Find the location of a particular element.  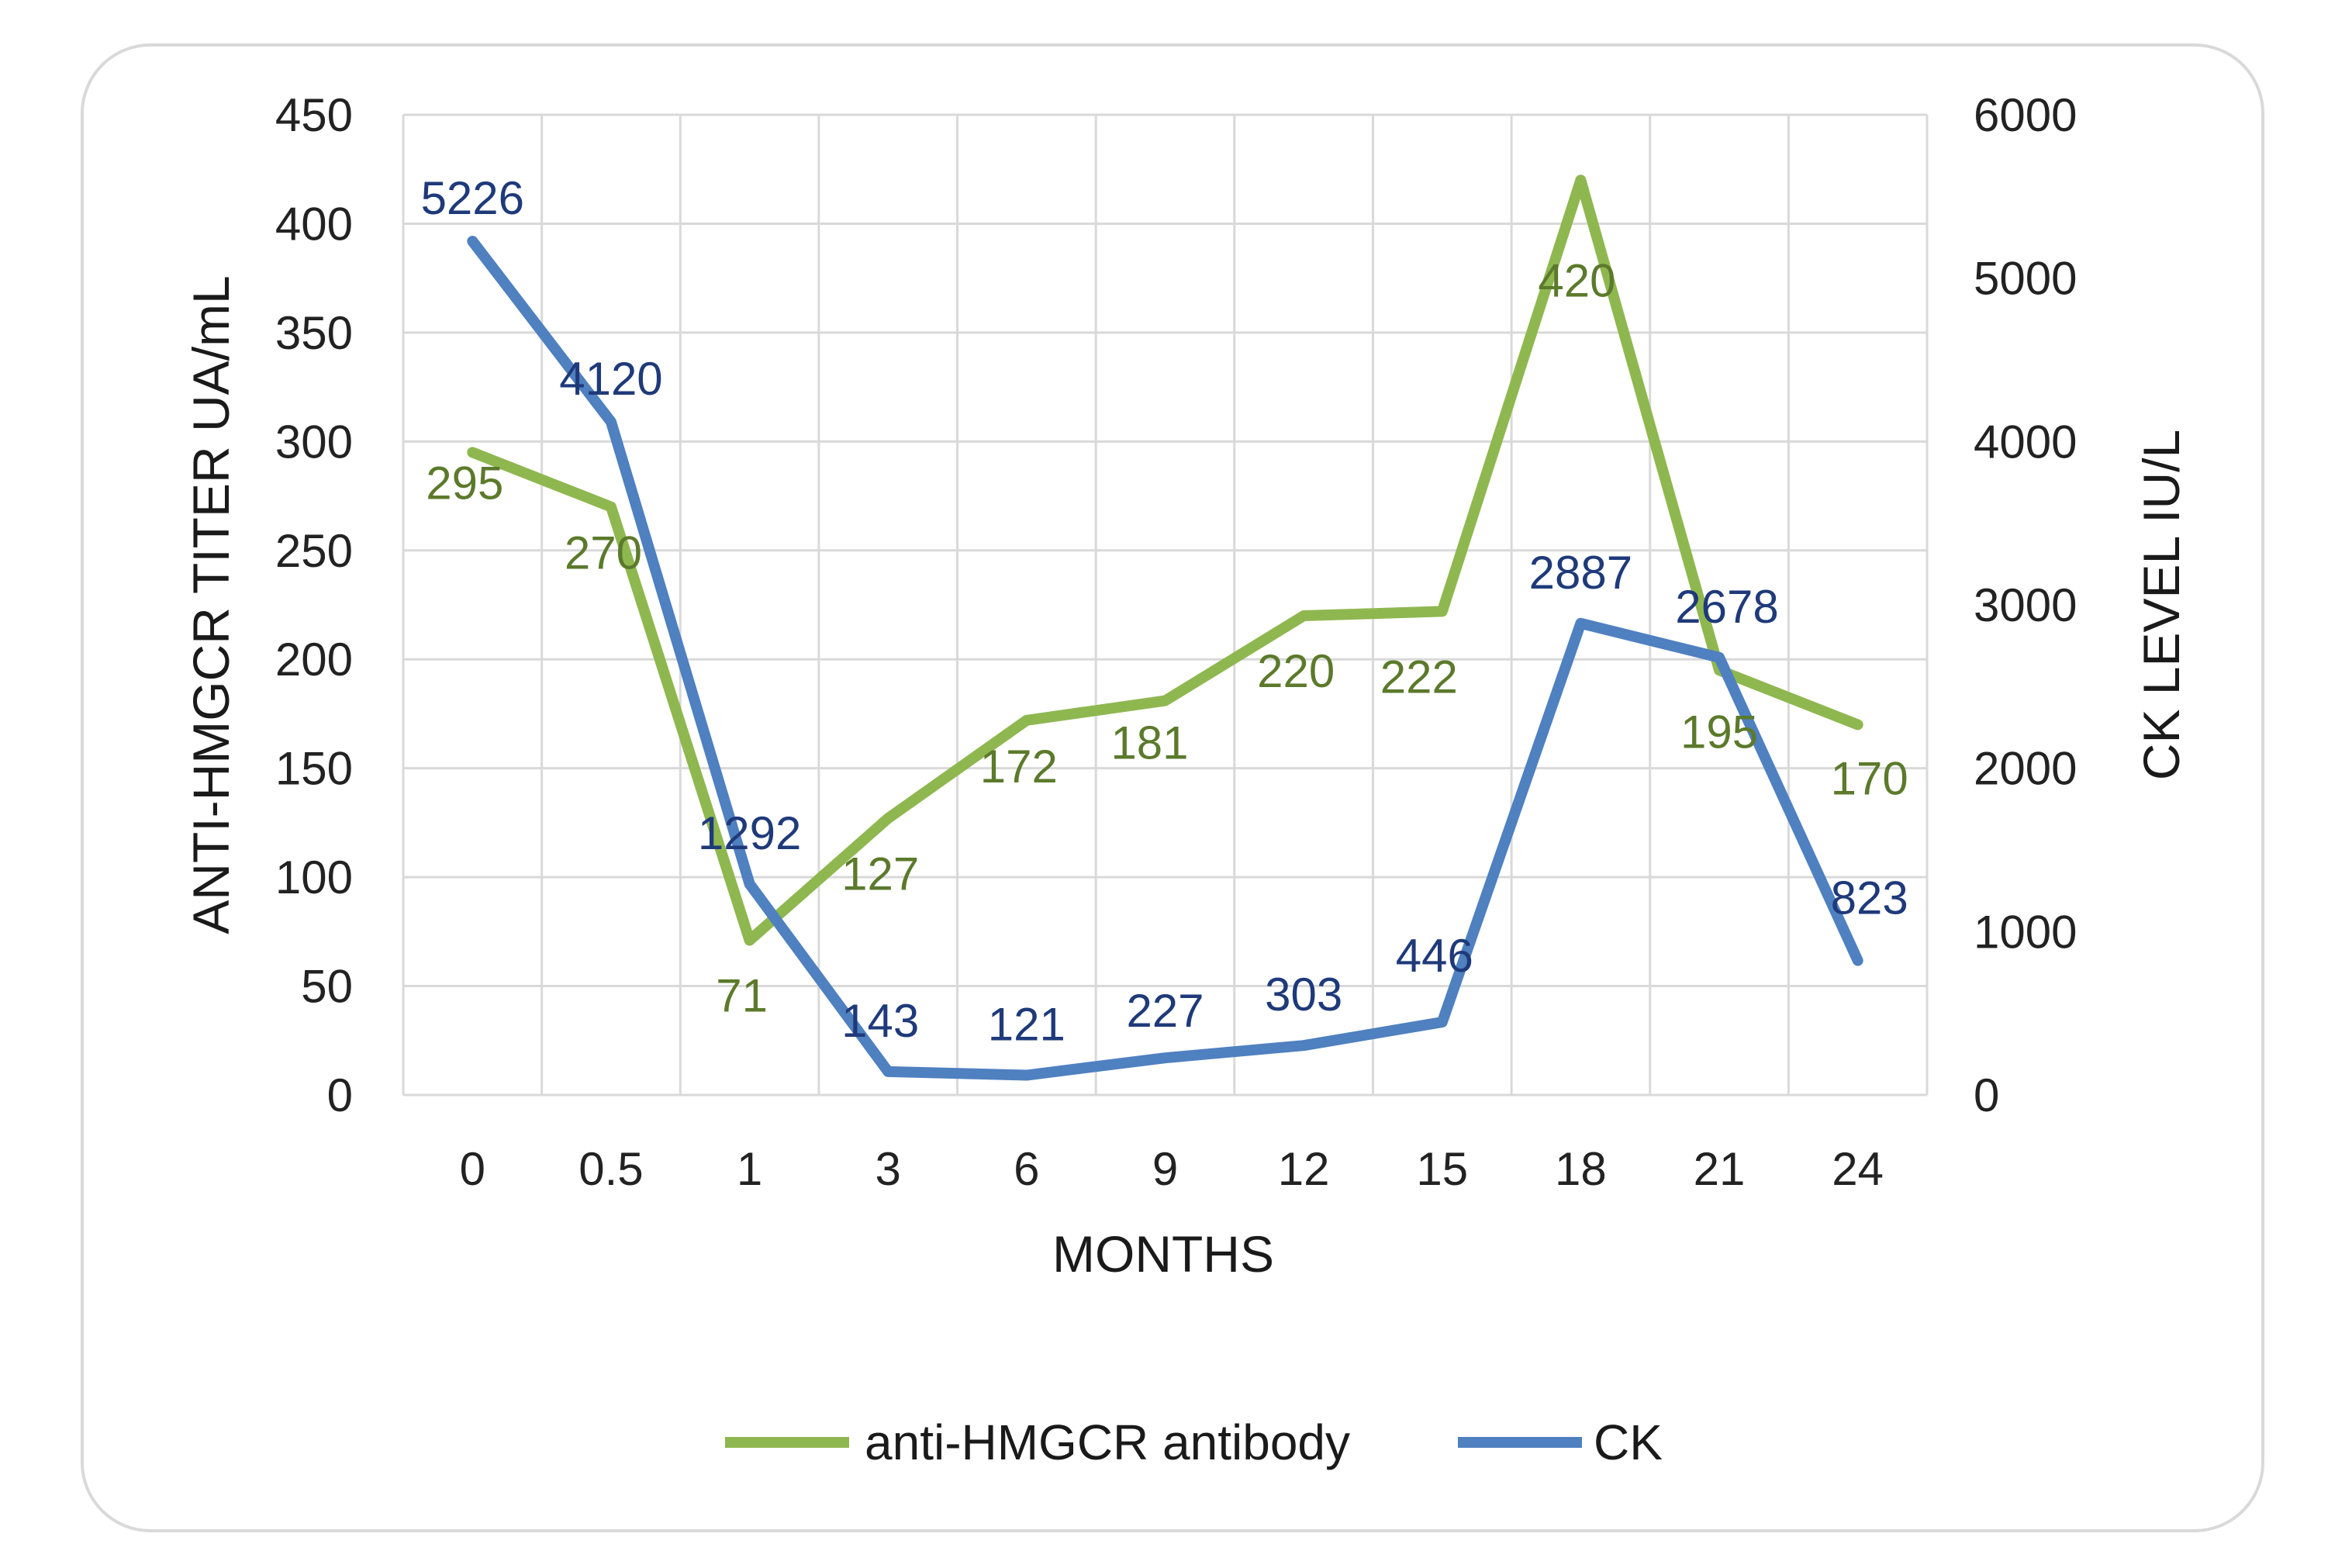

x-tick-label: 21 is located at coordinates (1720, 1169).